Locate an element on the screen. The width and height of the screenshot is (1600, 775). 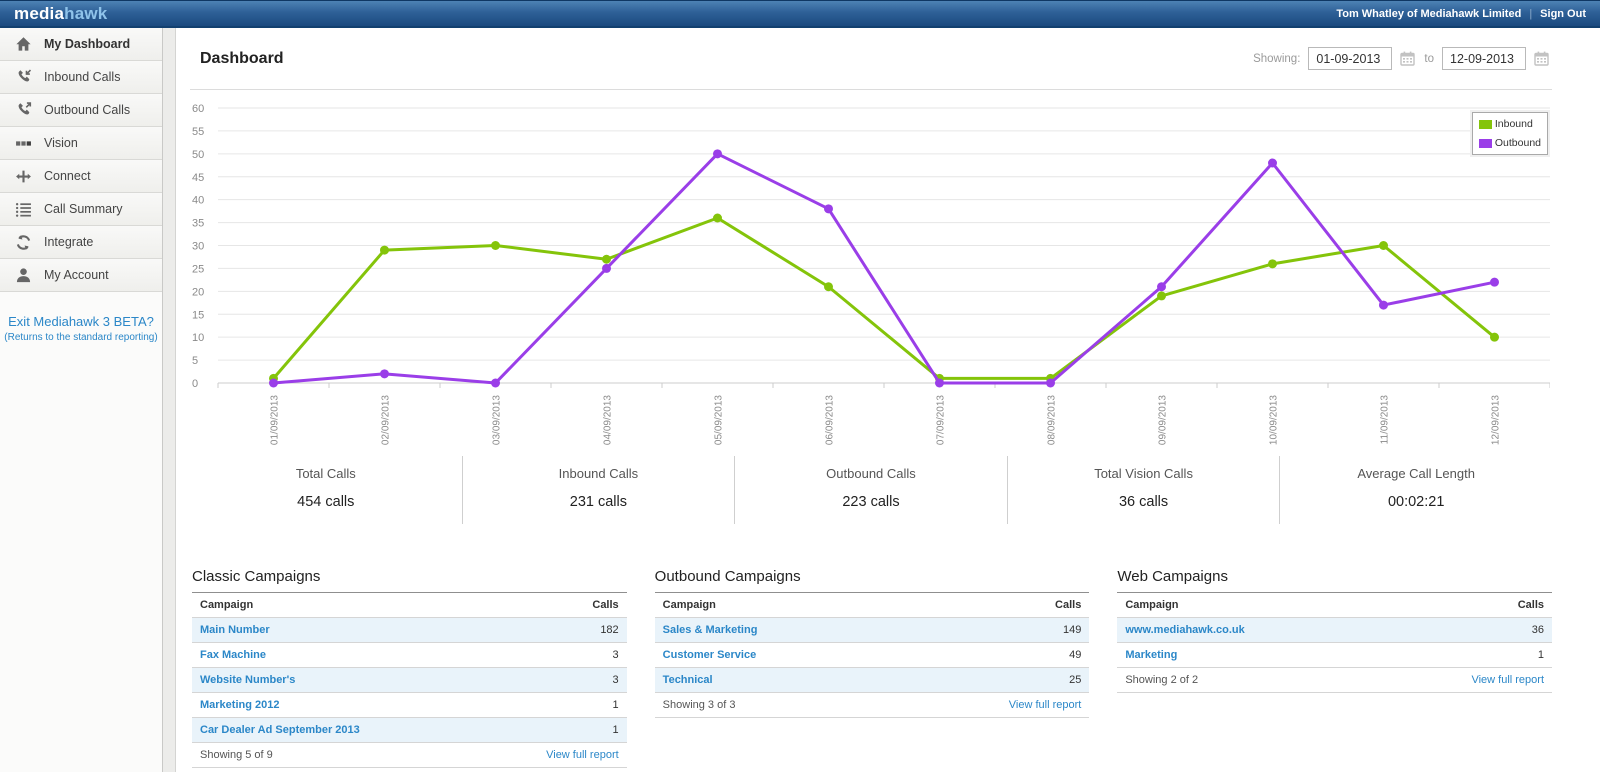
campaign-link: Marketing is located at coordinates (1151, 655).